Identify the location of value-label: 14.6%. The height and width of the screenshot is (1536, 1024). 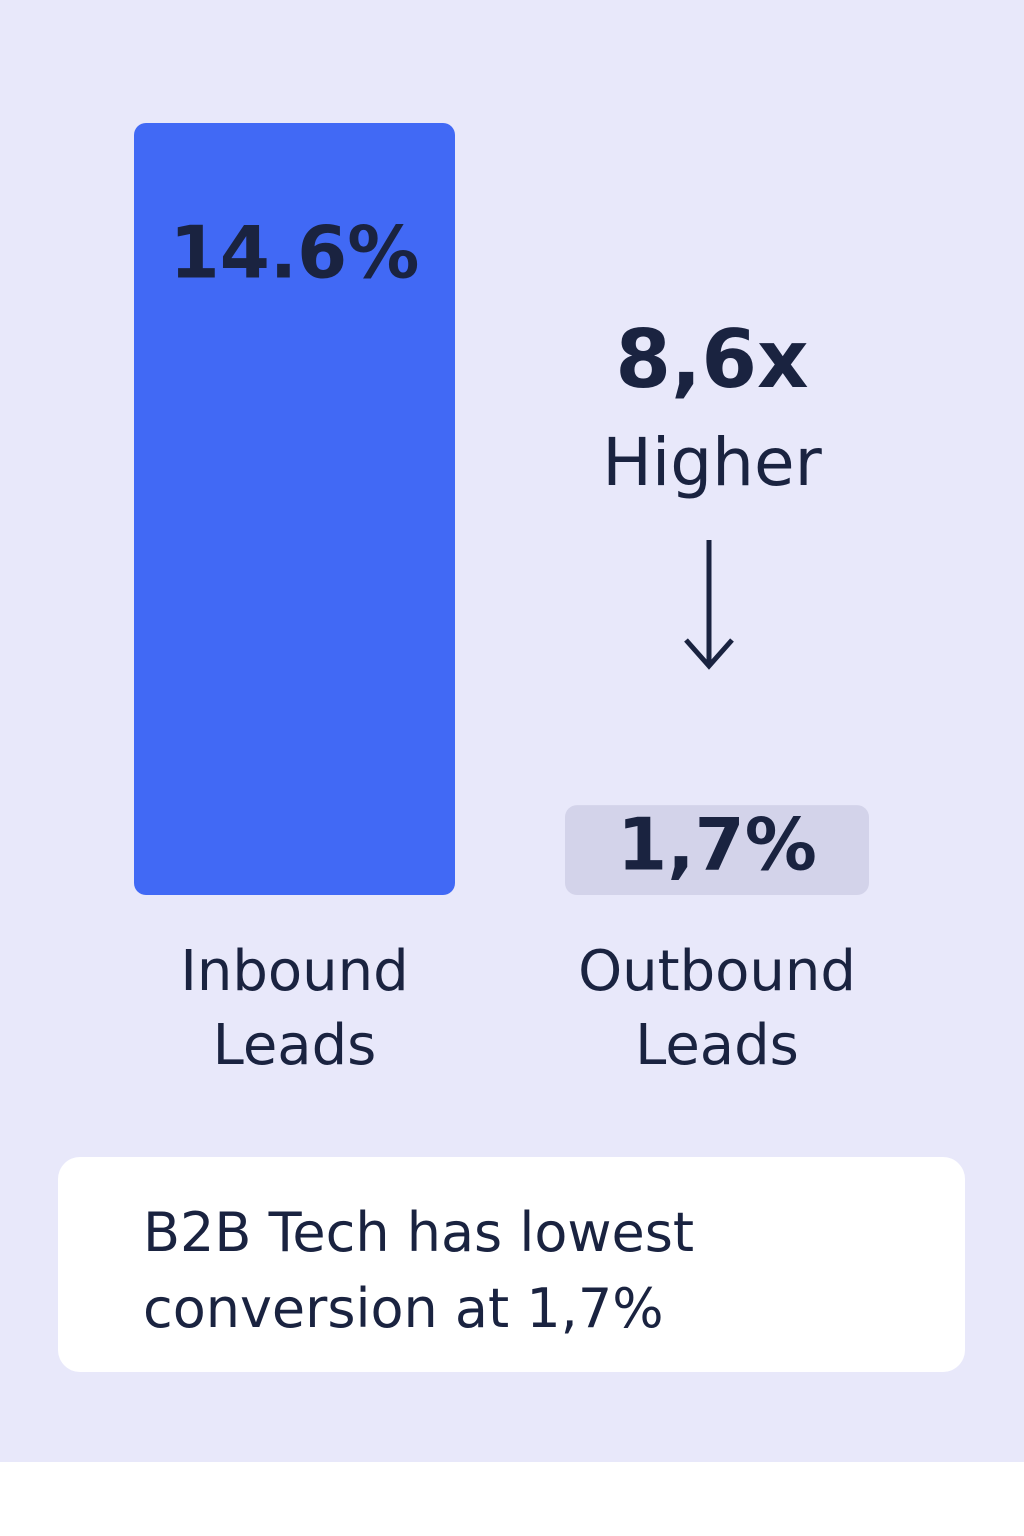
(295, 253).